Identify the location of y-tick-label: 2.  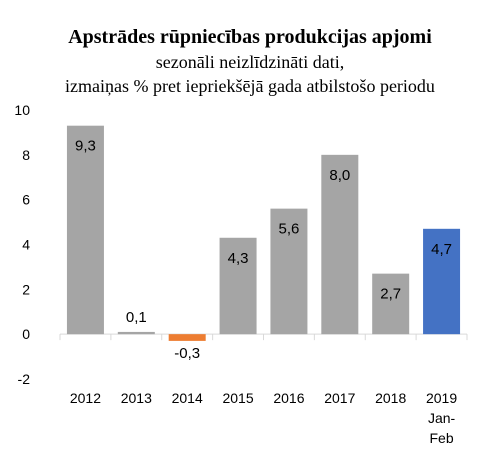
(26, 289).